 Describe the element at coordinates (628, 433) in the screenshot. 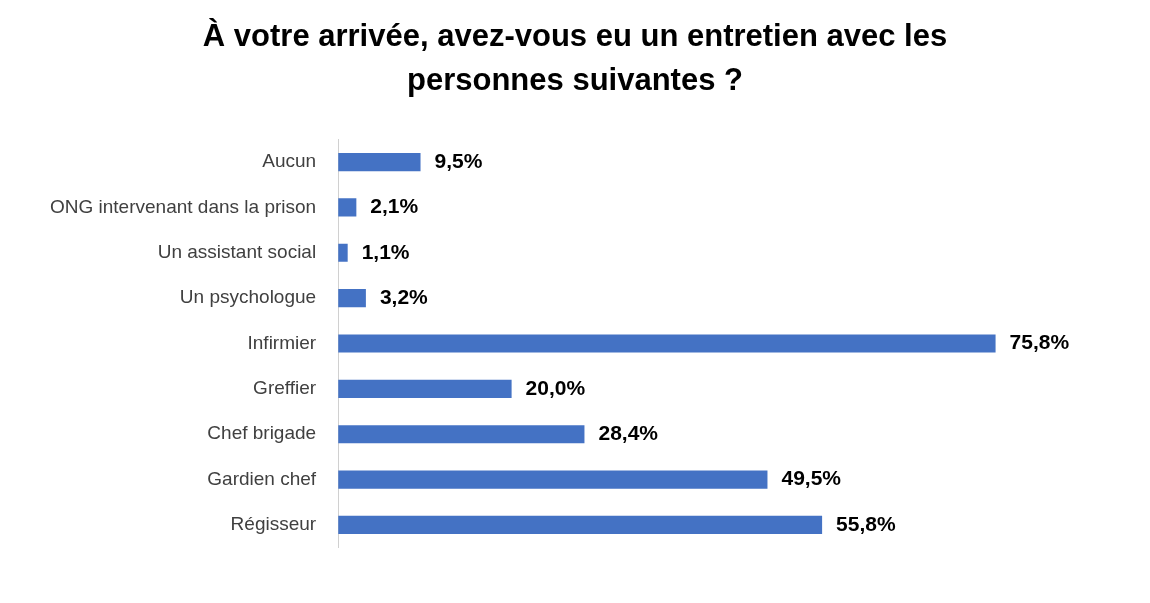

I see `data-label: 28,4%` at that location.